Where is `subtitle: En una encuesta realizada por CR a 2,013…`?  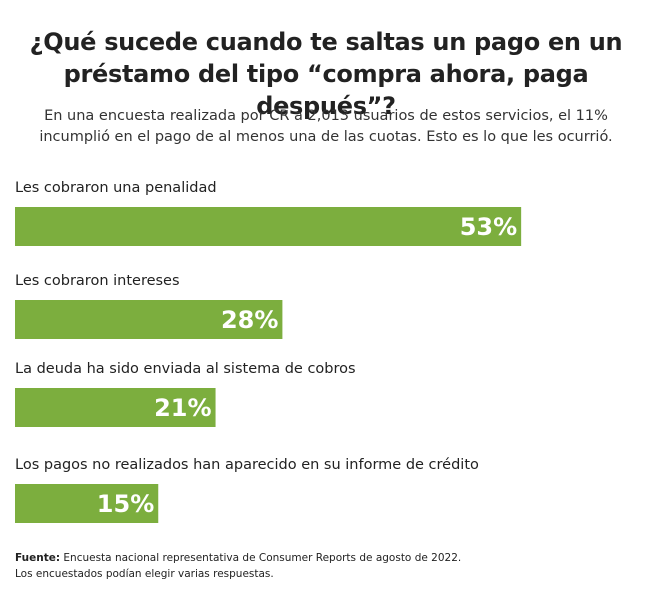
subtitle: En una encuesta realizada por CR a 2,013… is located at coordinates (326, 127).